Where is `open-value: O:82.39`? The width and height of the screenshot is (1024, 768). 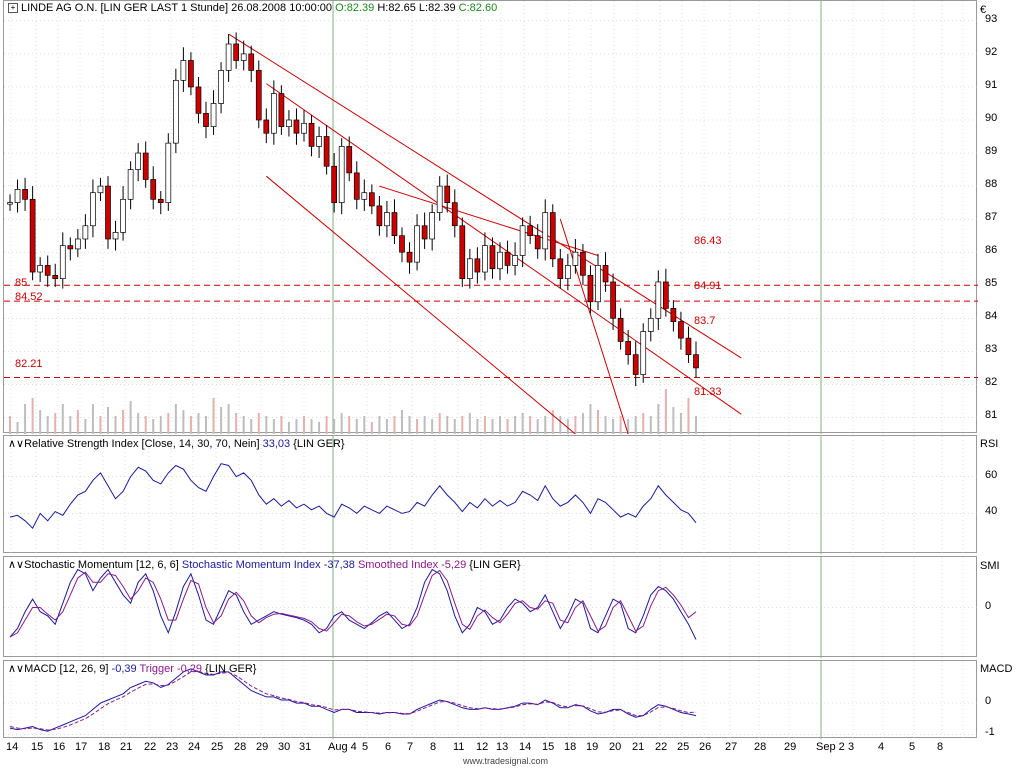 open-value: O:82.39 is located at coordinates (355, 8).